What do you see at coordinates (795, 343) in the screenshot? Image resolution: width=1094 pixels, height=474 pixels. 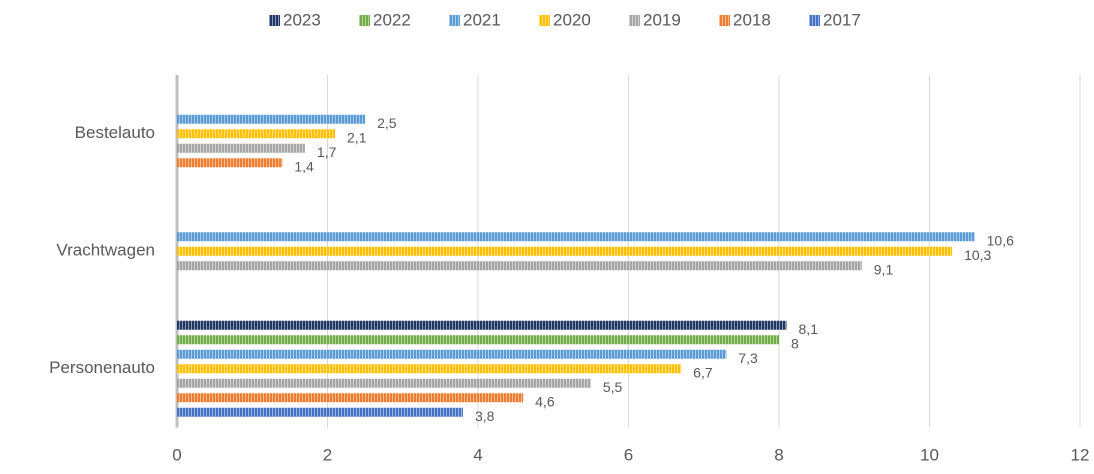 I see `value-label: 8` at bounding box center [795, 343].